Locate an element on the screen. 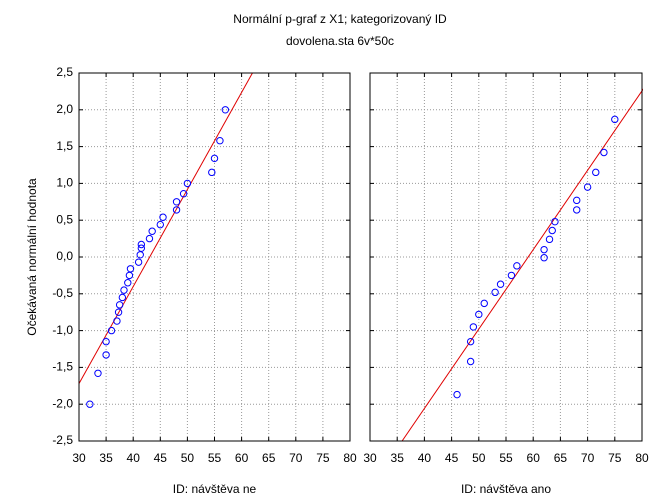 This screenshot has height=501, width=664. y-tick-label: 0,0 is located at coordinates (64, 256).